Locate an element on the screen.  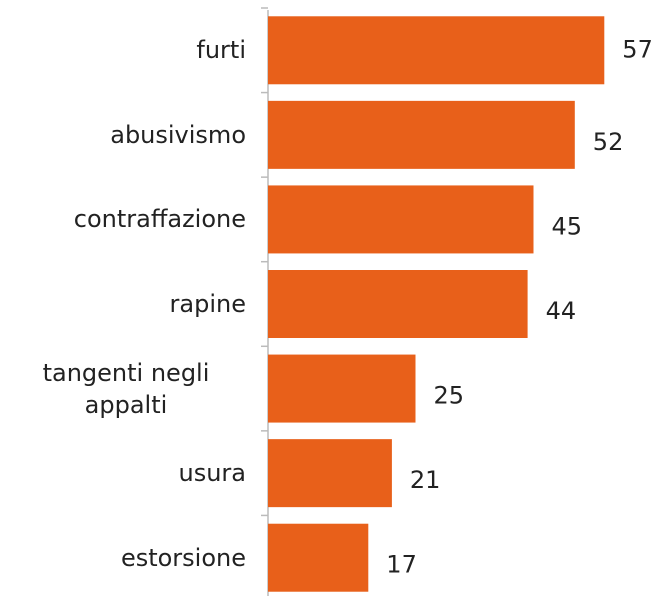
category-text: usura is located at coordinates (212, 473).